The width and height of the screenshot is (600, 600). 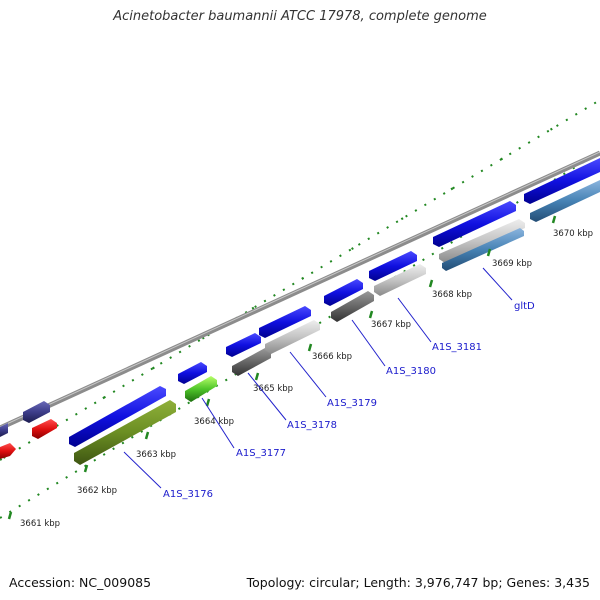 I want to click on tick-label: 3663 kbp, so click(x=156, y=455).